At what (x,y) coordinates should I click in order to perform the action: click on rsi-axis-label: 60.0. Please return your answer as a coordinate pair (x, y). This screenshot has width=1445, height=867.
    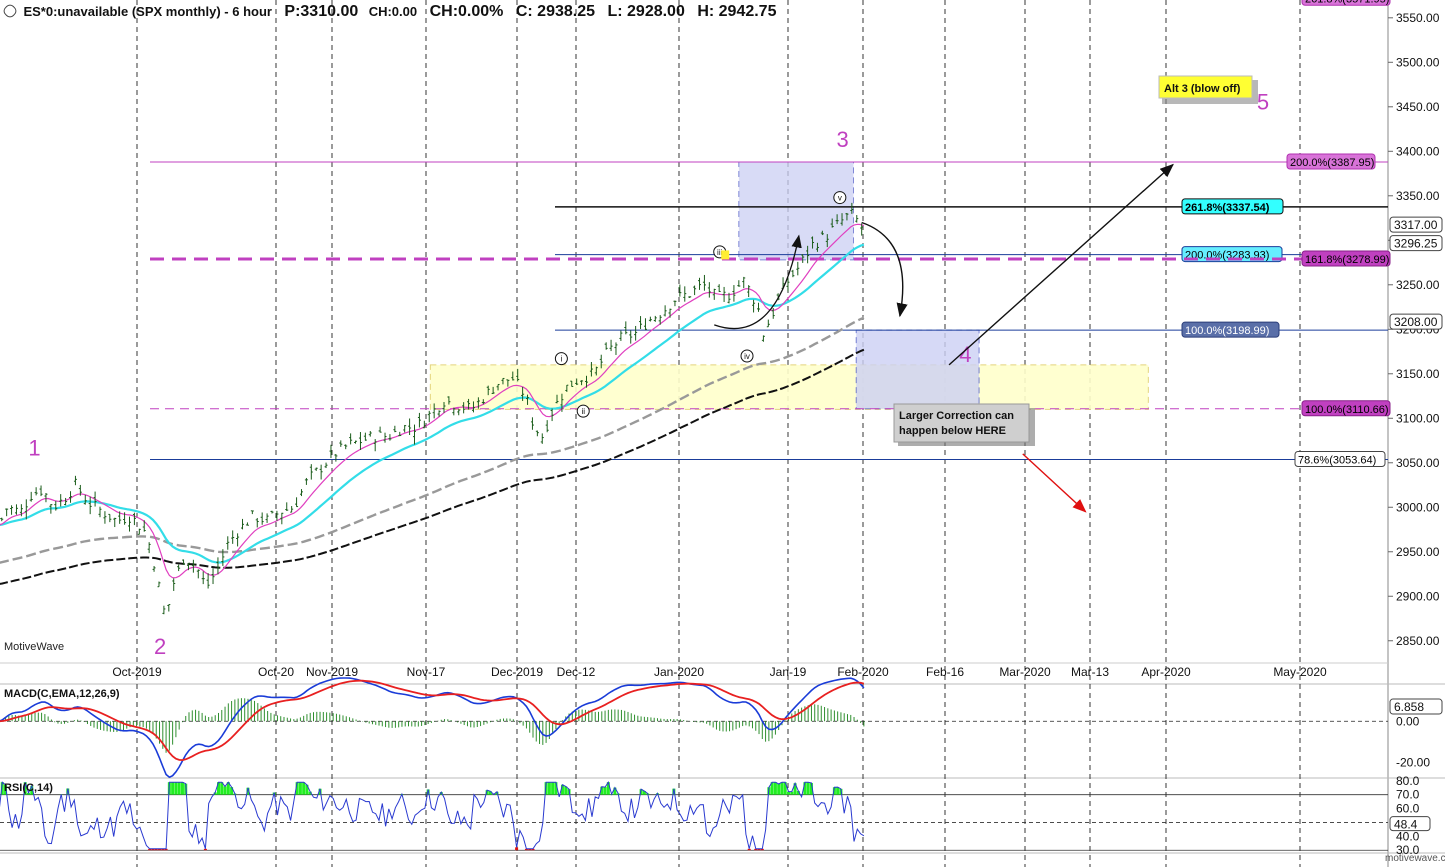
    Looking at the image, I should click on (1408, 809).